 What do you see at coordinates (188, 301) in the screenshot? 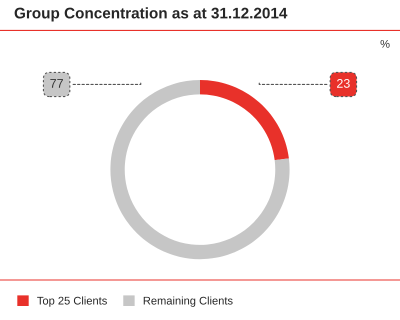
I see `legend-label: Remaining Clients` at bounding box center [188, 301].